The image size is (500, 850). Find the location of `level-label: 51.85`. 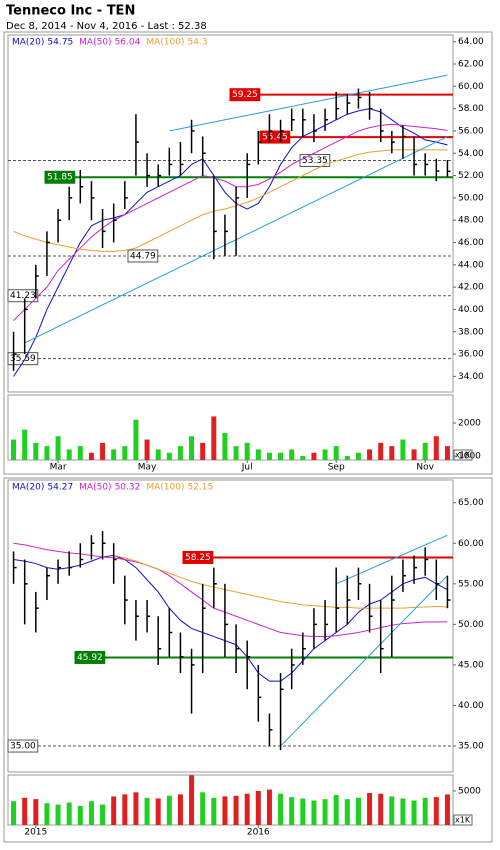

level-label: 51.85 is located at coordinates (60, 178).